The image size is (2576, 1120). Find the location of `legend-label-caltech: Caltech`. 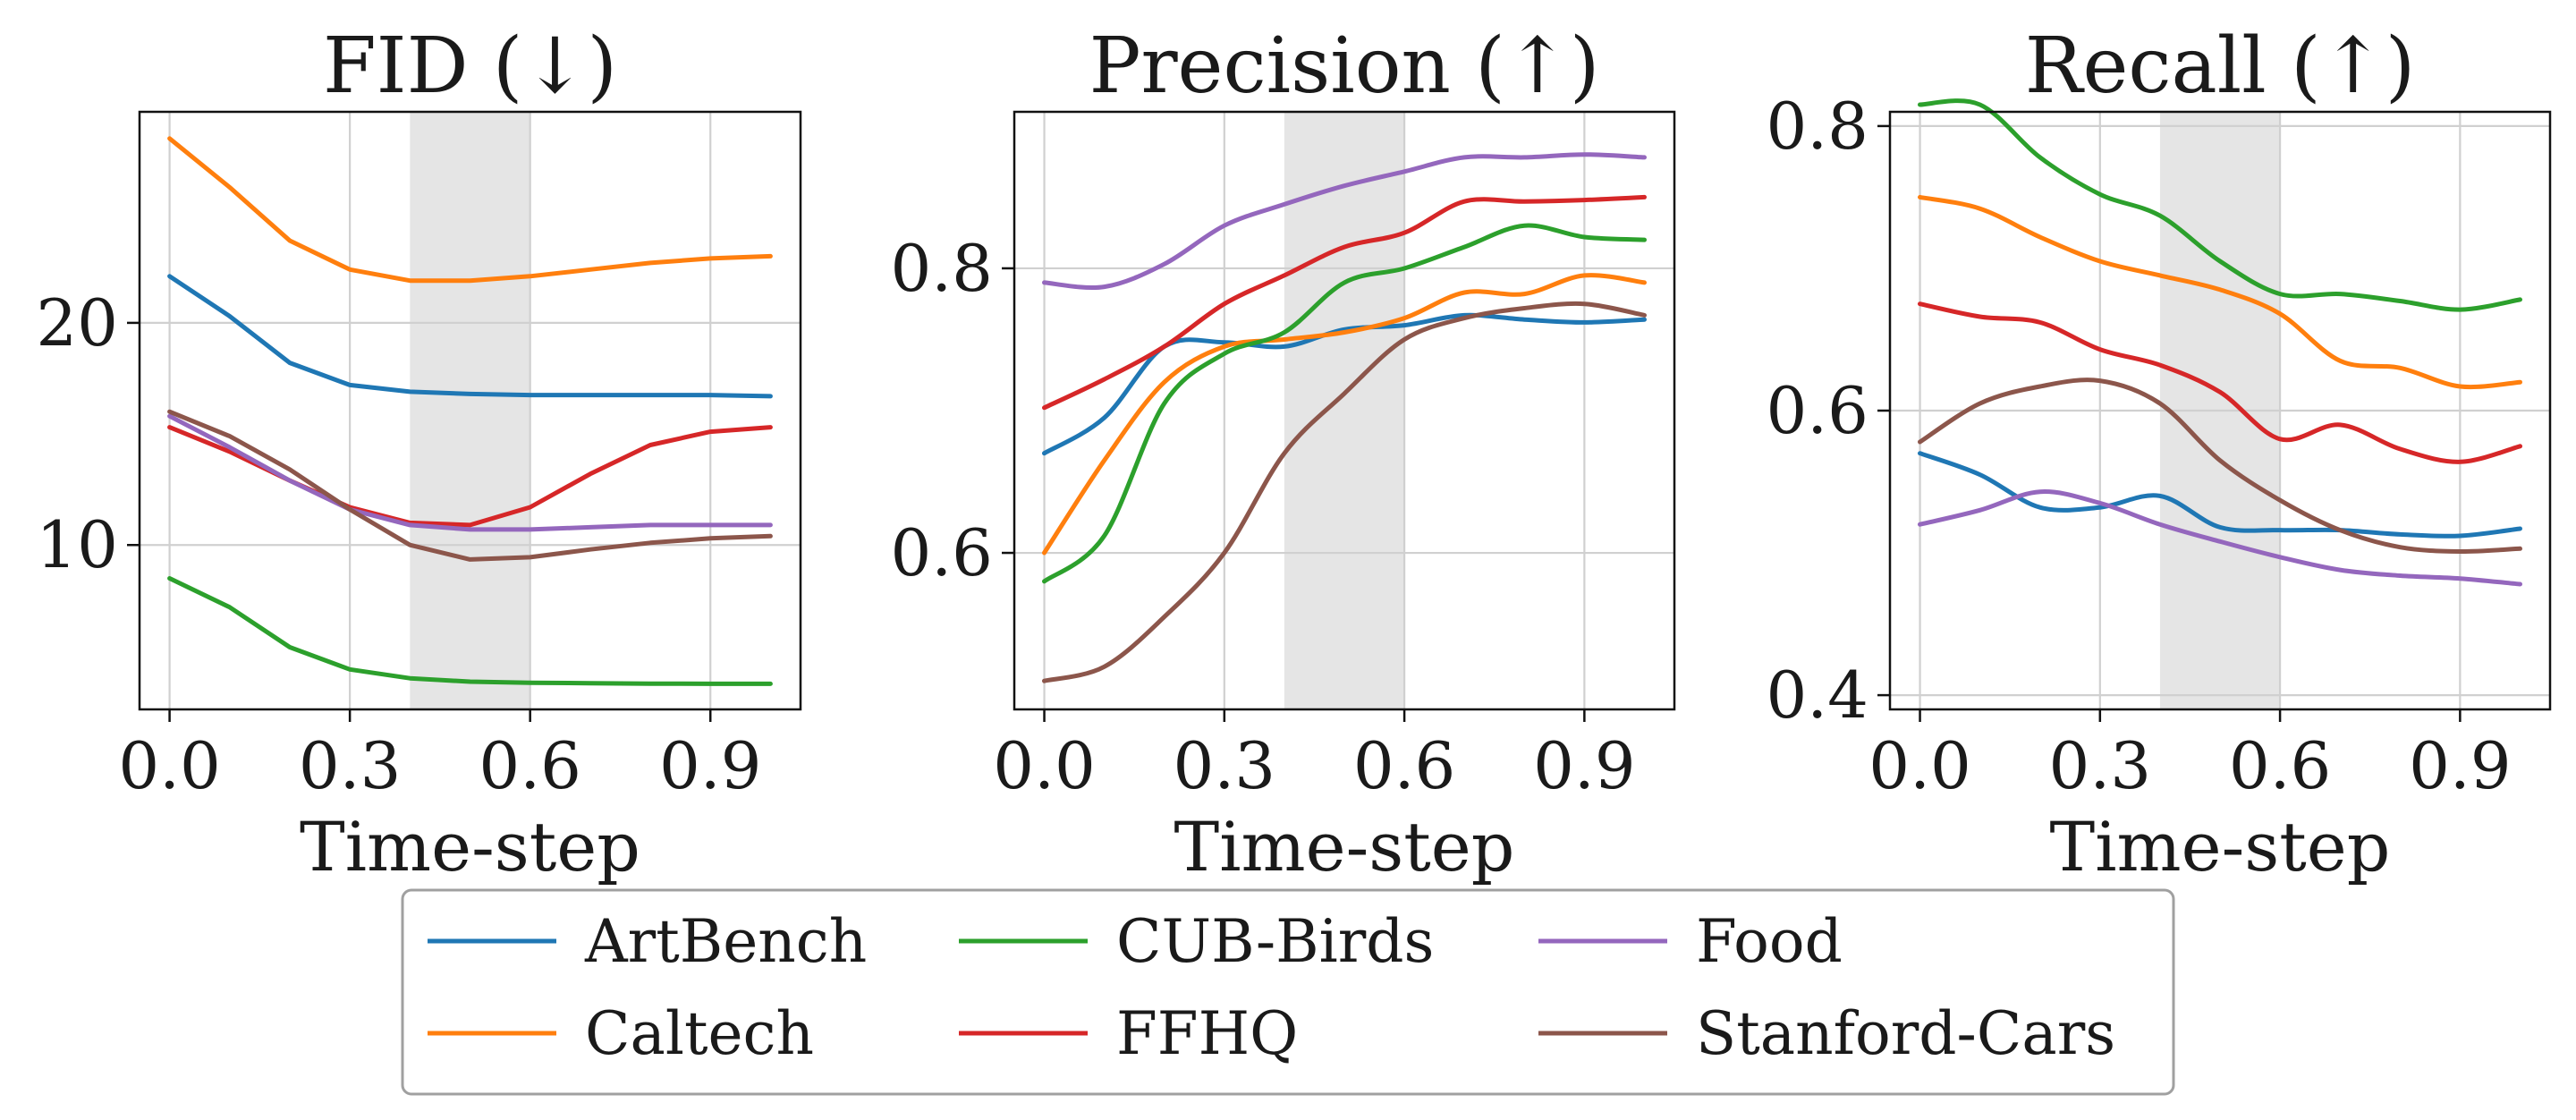

legend-label-caltech: Caltech is located at coordinates (699, 1033).